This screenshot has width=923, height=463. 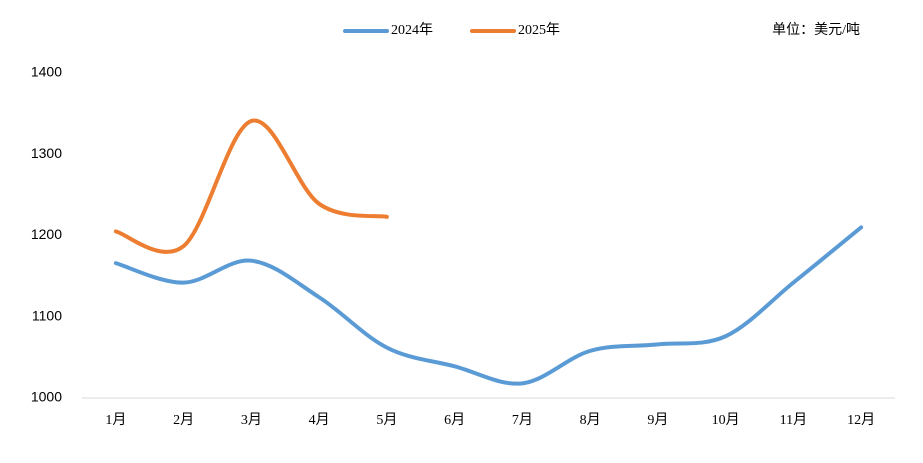 I want to click on unit-label: 单位：美元/吨, so click(x=816, y=30).